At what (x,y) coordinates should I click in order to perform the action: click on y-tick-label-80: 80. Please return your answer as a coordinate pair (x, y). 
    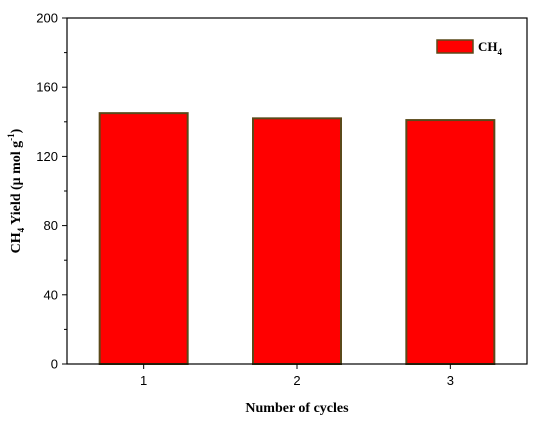
    Looking at the image, I should click on (51, 225).